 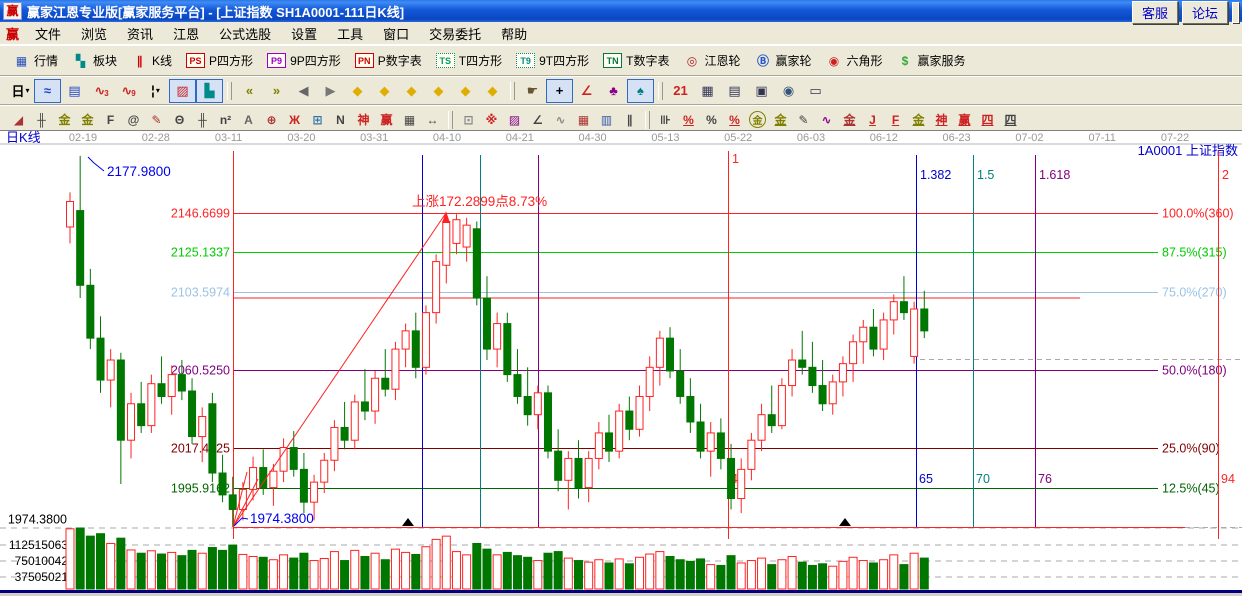 I want to click on pattern-overlay-button: ▨, so click(x=182, y=90).